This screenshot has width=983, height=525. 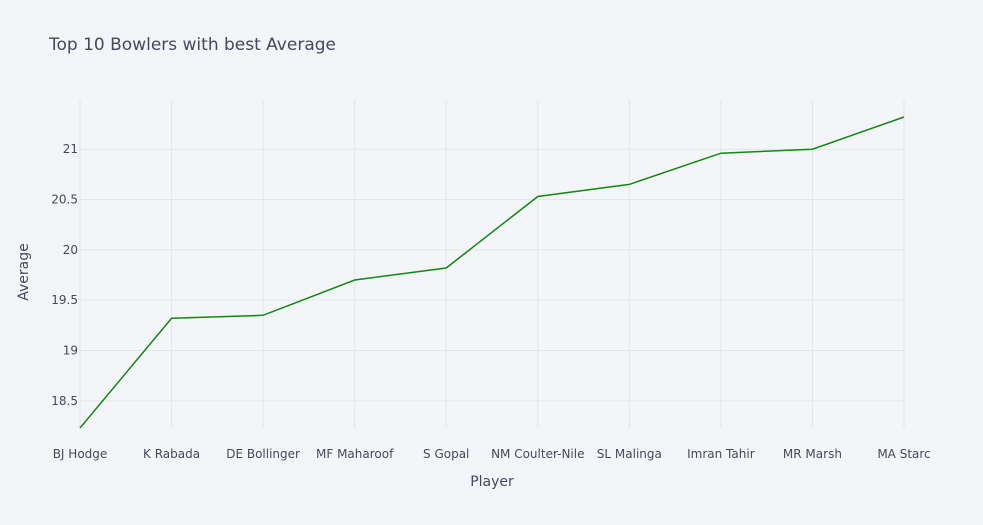 I want to click on x-axis-title: Player, so click(x=492, y=482).